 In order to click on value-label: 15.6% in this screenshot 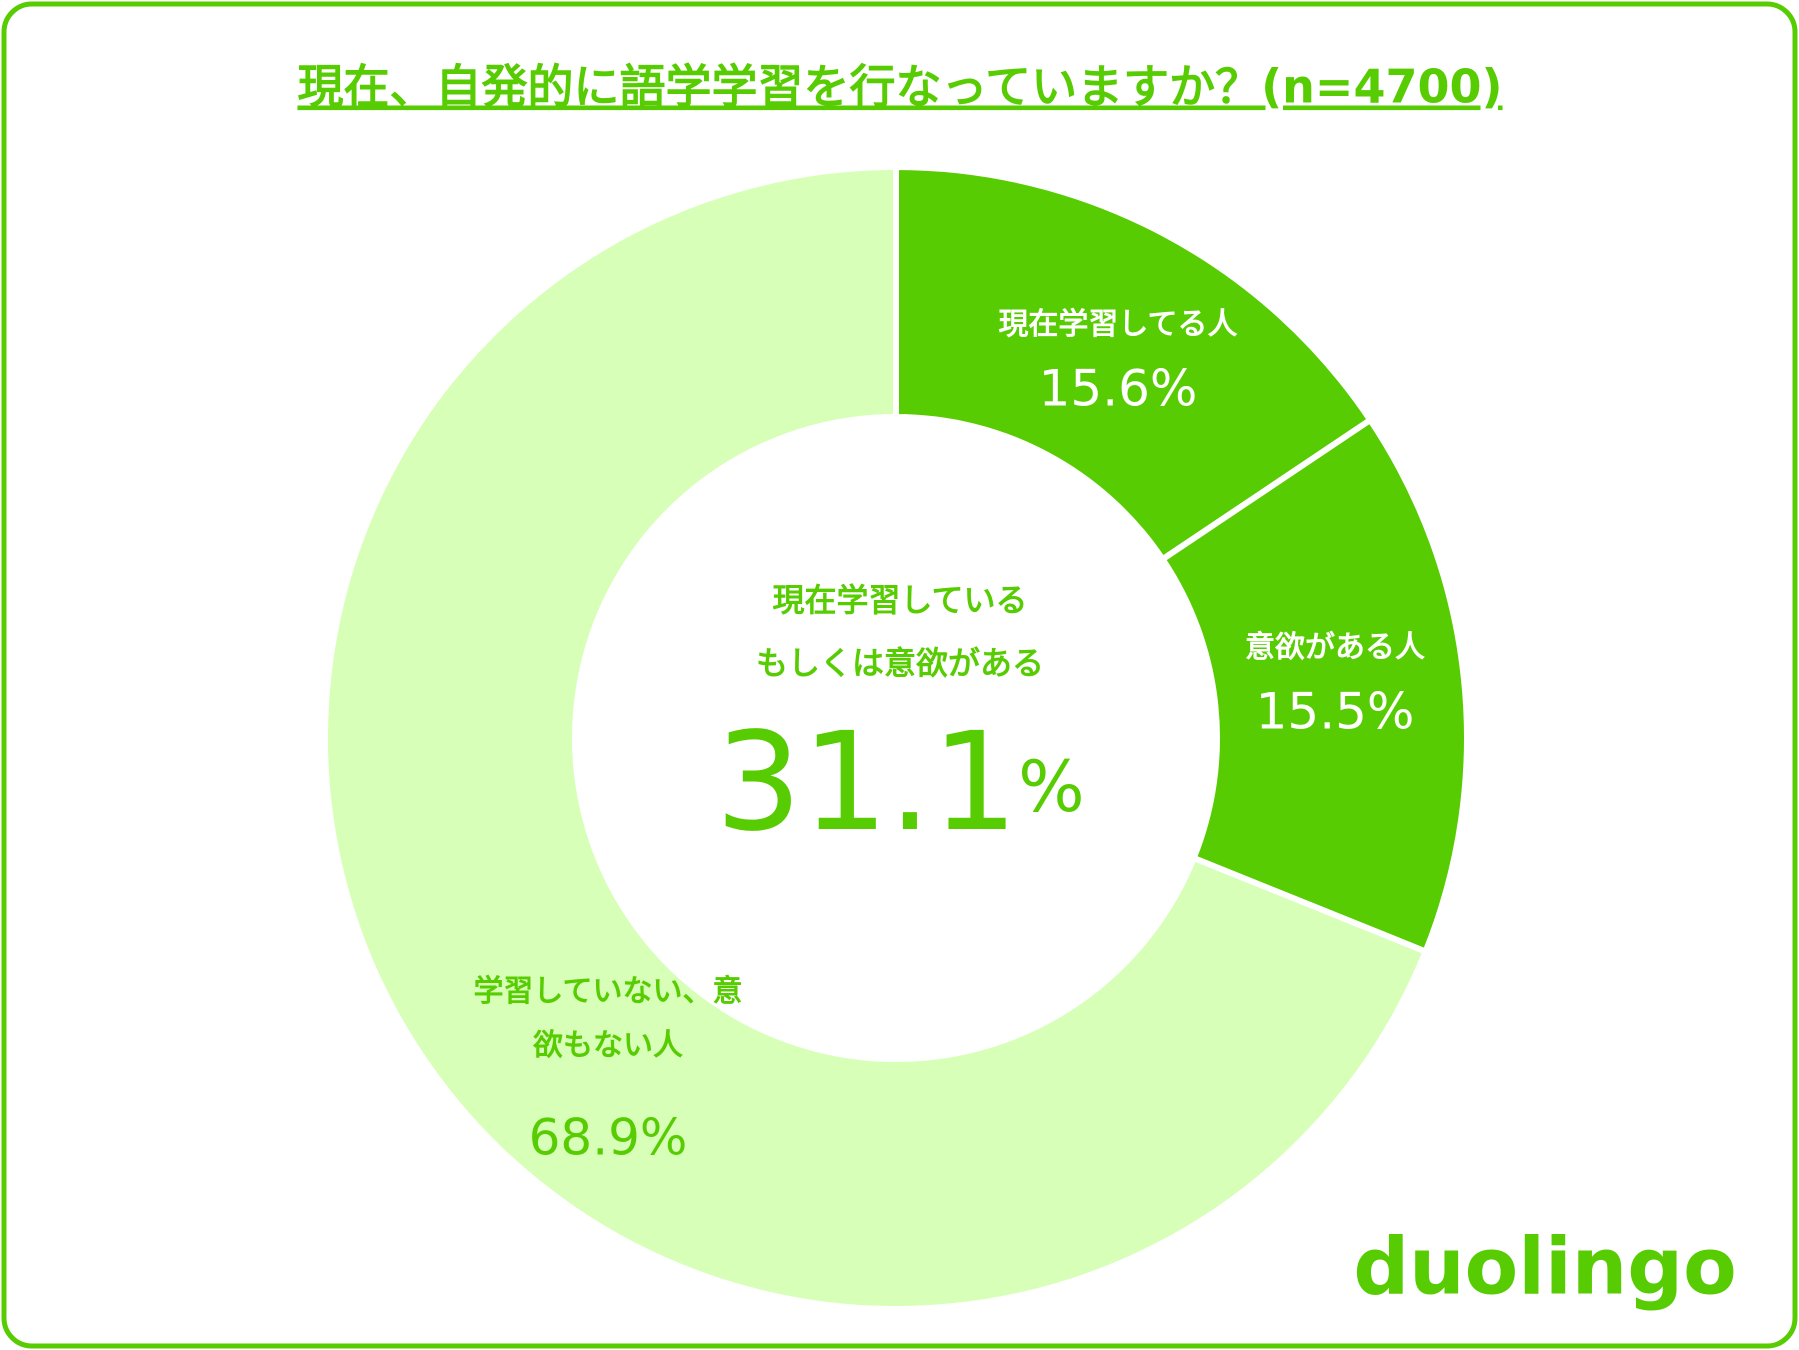, I will do `click(1118, 389)`.